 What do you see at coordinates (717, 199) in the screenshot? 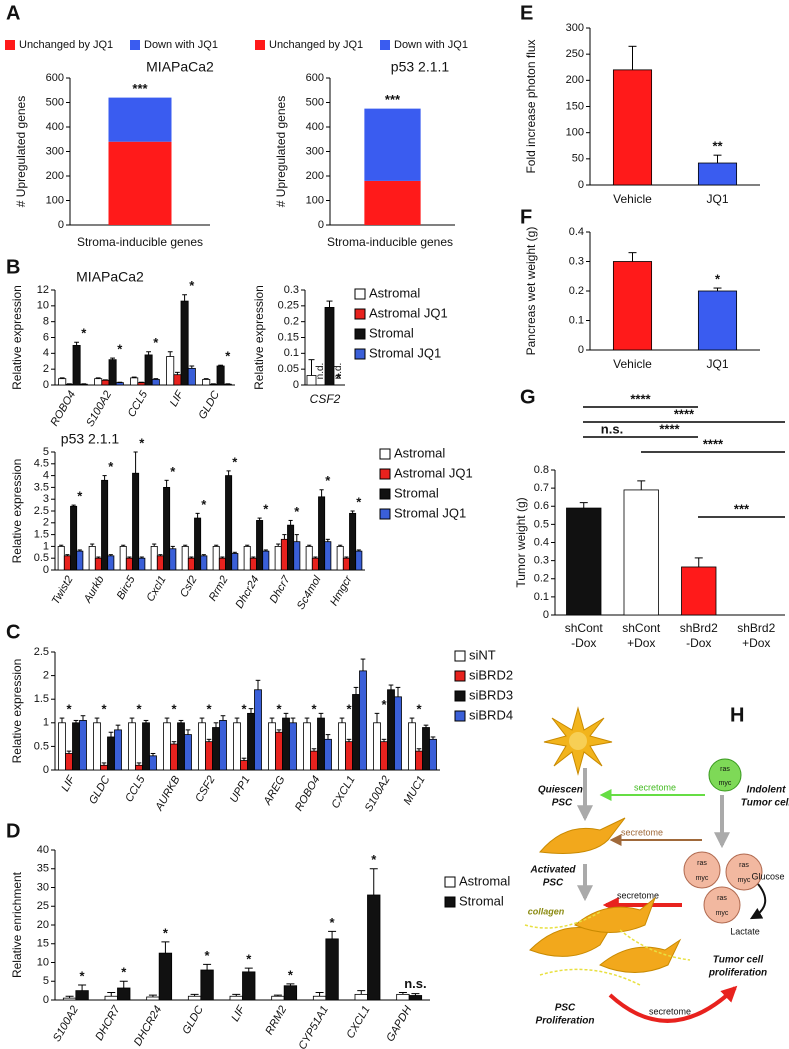
I see `x-tick-label: JQ1` at bounding box center [717, 199].